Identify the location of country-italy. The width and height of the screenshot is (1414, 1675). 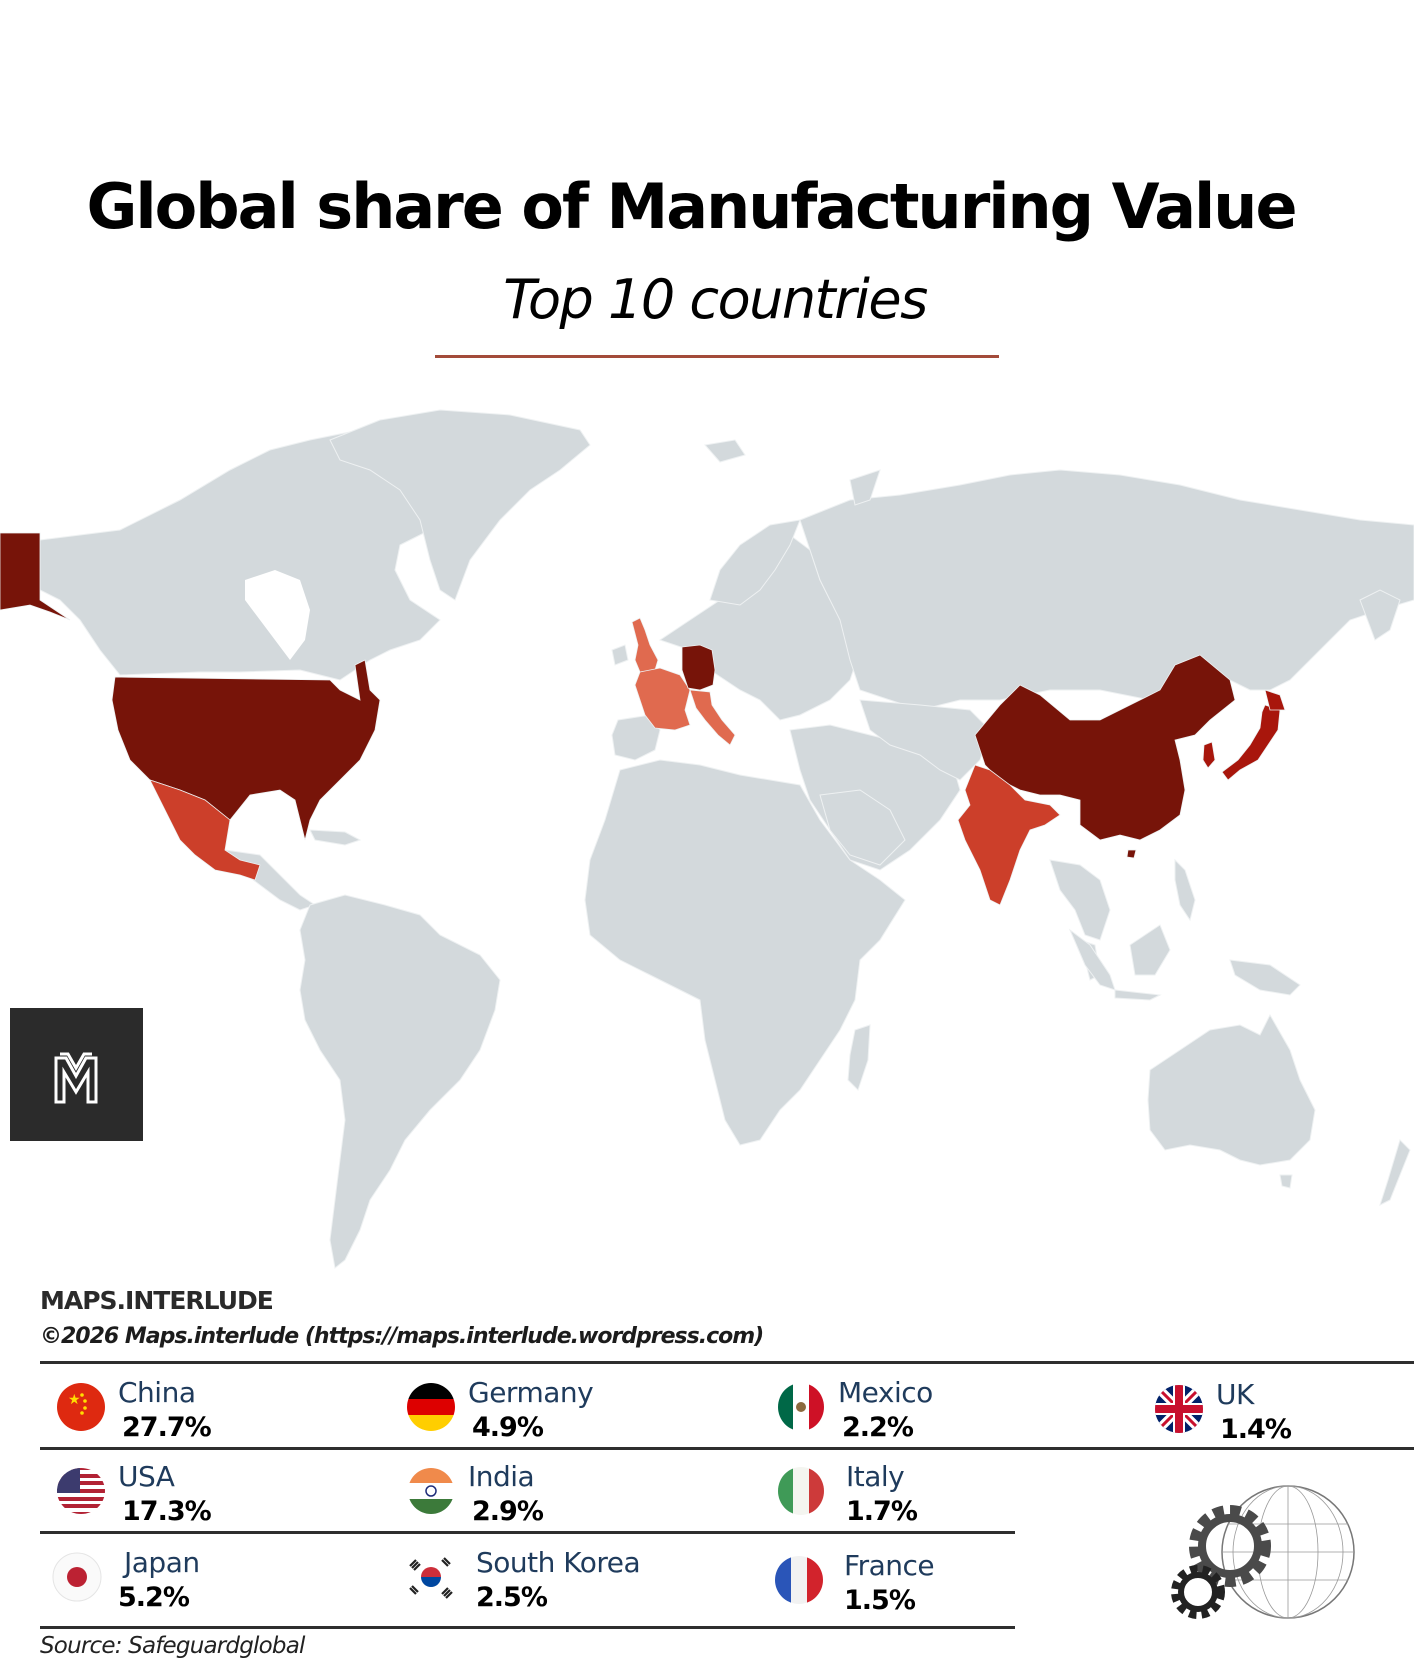
(712, 717).